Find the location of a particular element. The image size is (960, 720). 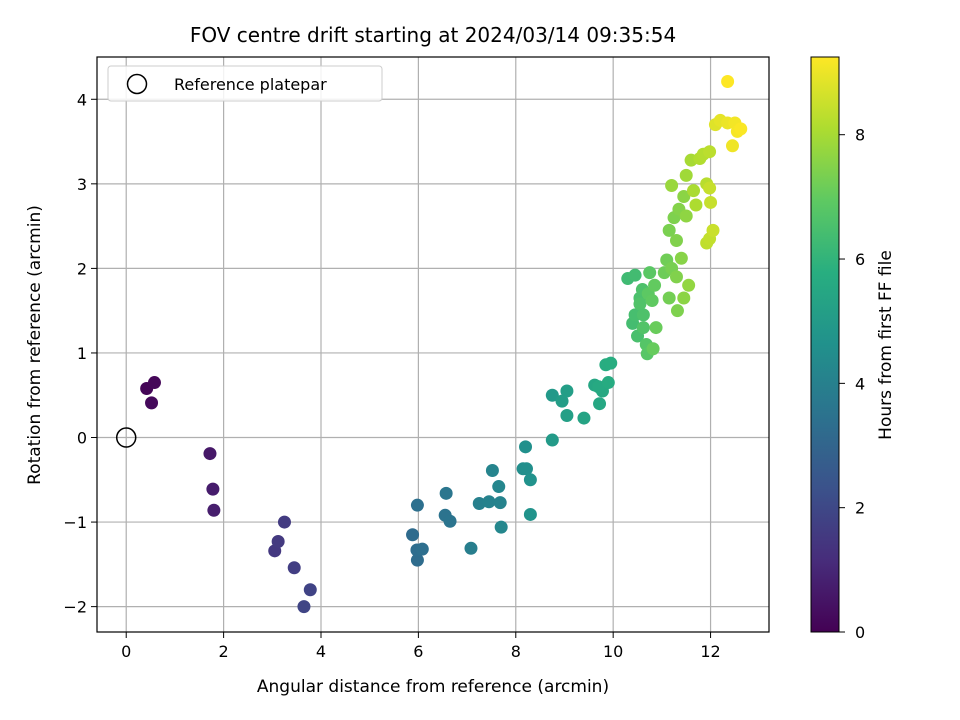

x-tick-label: 2 is located at coordinates (224, 651).